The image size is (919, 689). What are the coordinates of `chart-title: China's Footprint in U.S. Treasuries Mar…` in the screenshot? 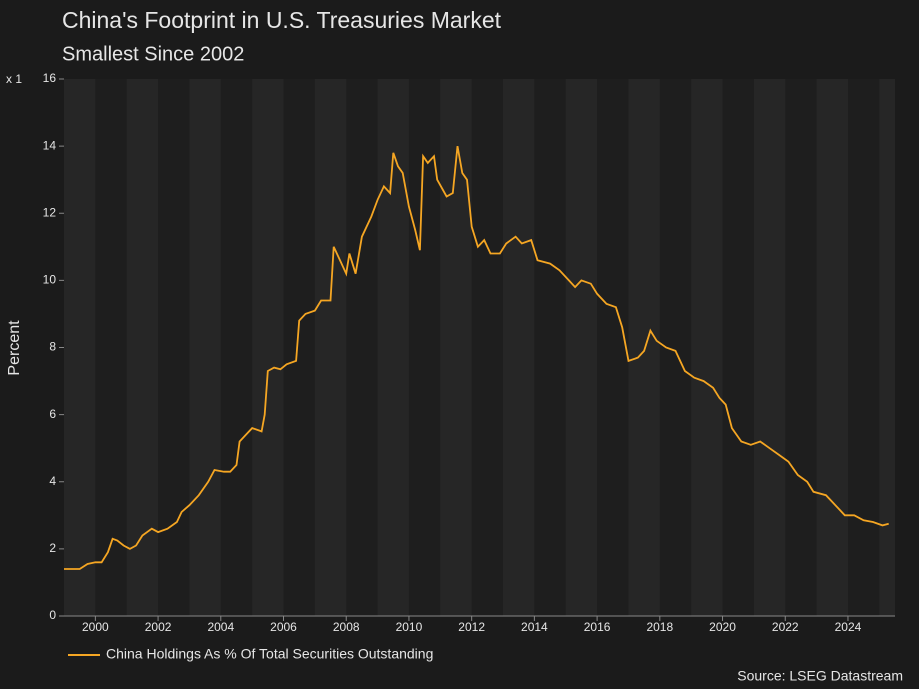 It's located at (282, 20).